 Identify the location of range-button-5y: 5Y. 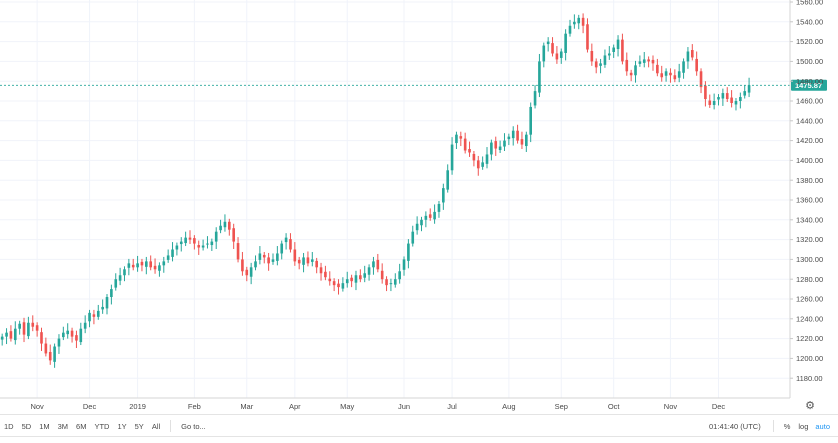
(139, 426).